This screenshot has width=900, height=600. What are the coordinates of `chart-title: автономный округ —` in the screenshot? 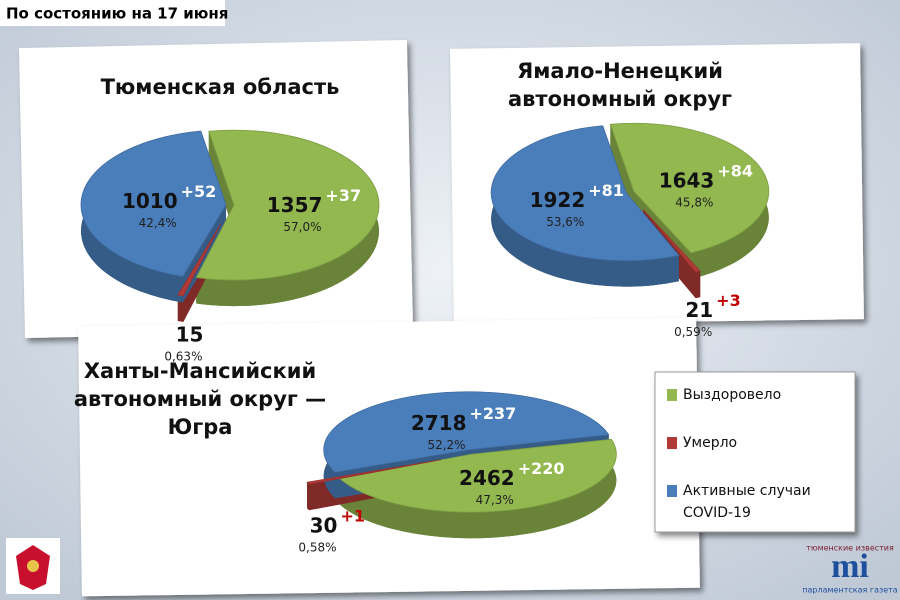 It's located at (200, 399).